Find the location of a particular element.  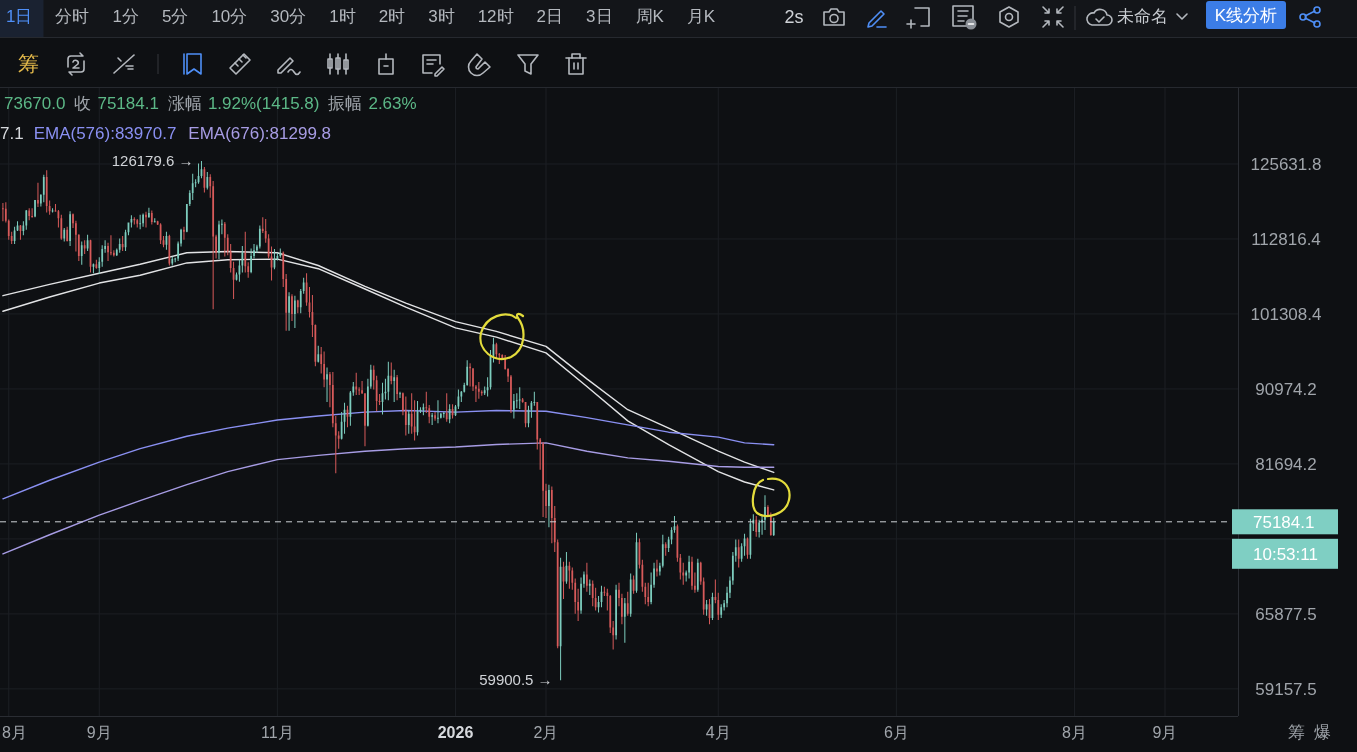

x-tick-label: 6月 is located at coordinates (896, 732).